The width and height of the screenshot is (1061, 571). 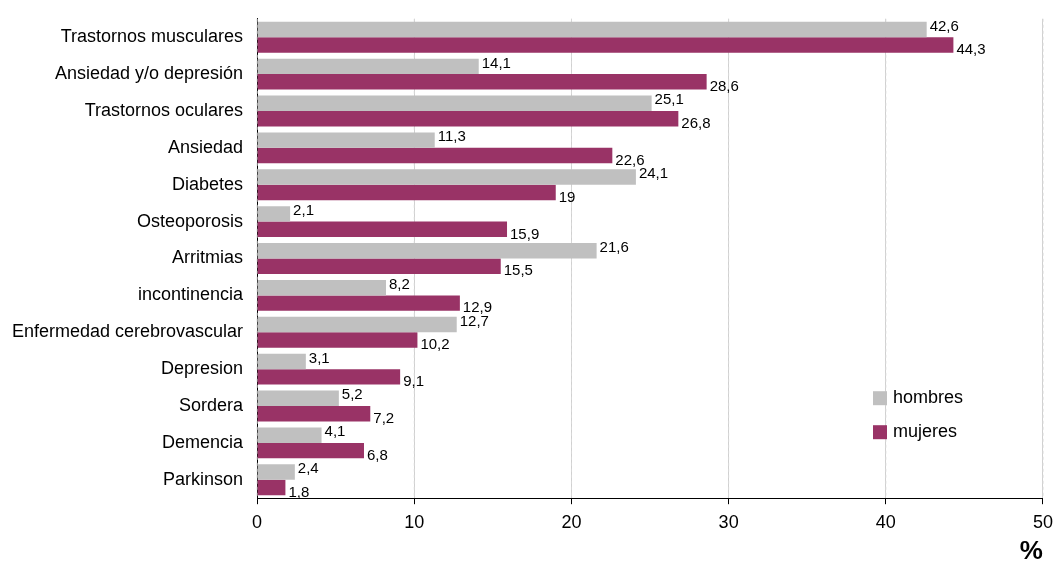 I want to click on data-label: 8,2, so click(x=399, y=283).